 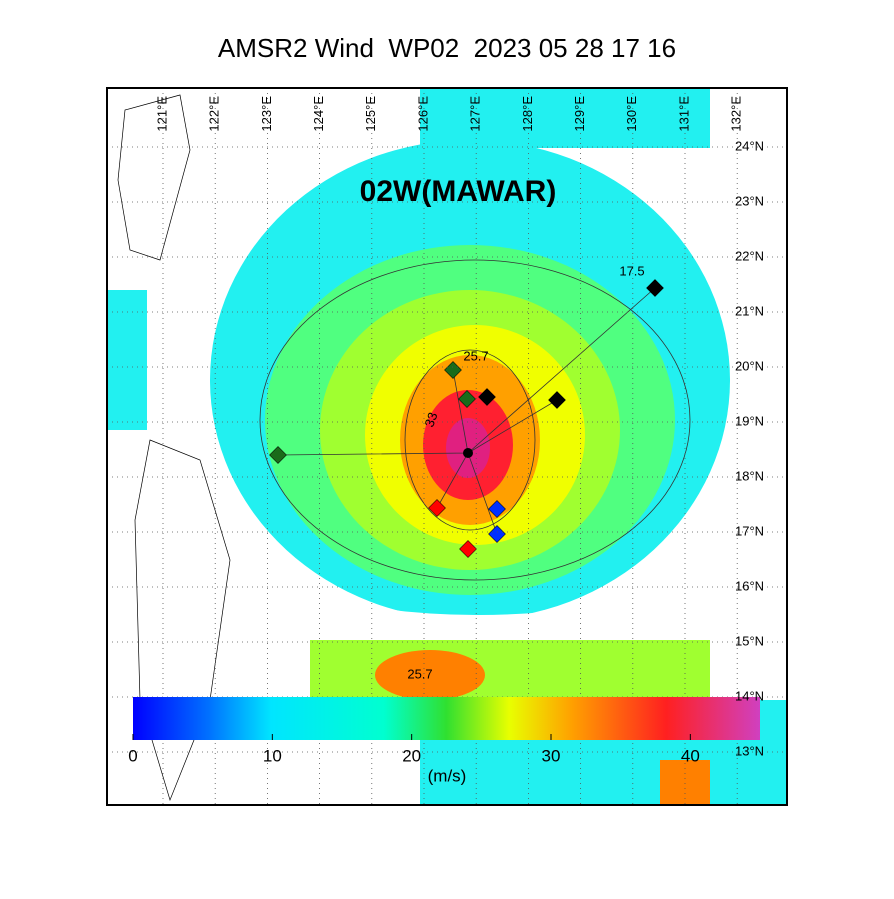 I want to click on contour-label: 17.5, so click(x=631, y=270).